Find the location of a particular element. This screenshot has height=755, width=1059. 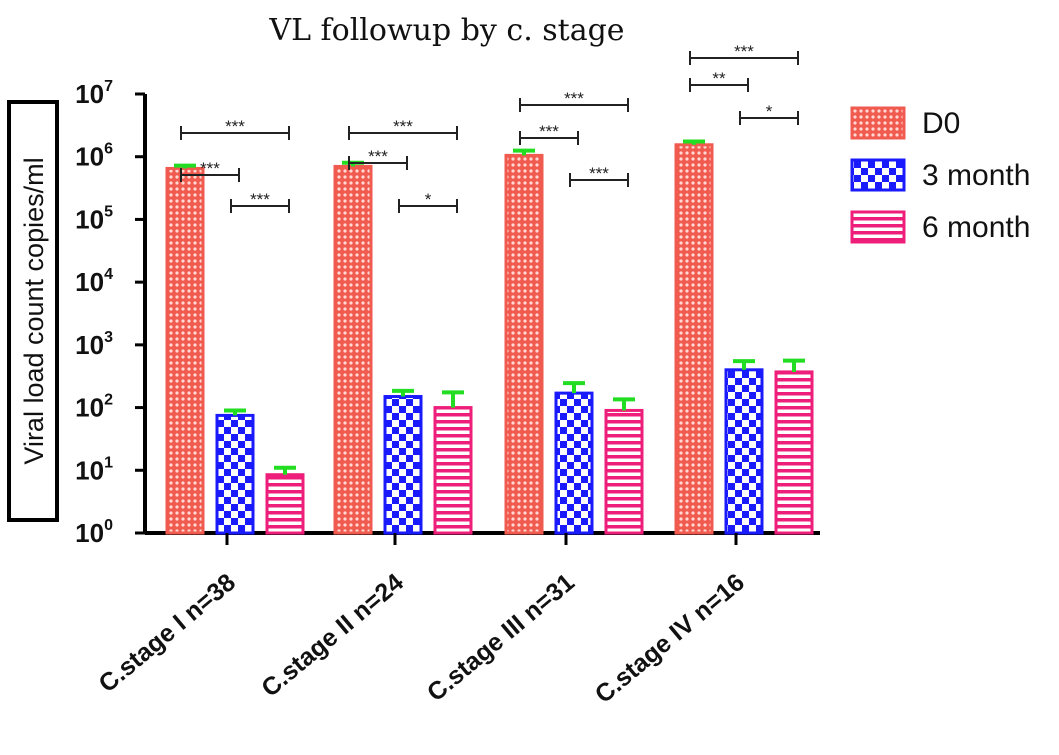

significance-brackets: ******************************* is located at coordinates (489, 127).